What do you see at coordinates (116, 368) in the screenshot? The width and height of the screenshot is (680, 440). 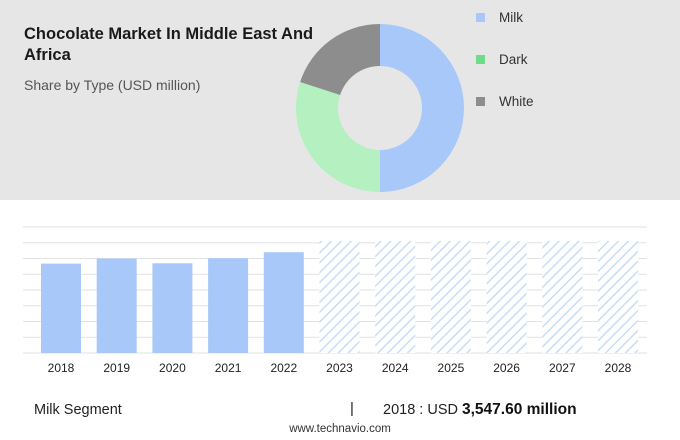 I see `x-tick-label: 2019` at bounding box center [116, 368].